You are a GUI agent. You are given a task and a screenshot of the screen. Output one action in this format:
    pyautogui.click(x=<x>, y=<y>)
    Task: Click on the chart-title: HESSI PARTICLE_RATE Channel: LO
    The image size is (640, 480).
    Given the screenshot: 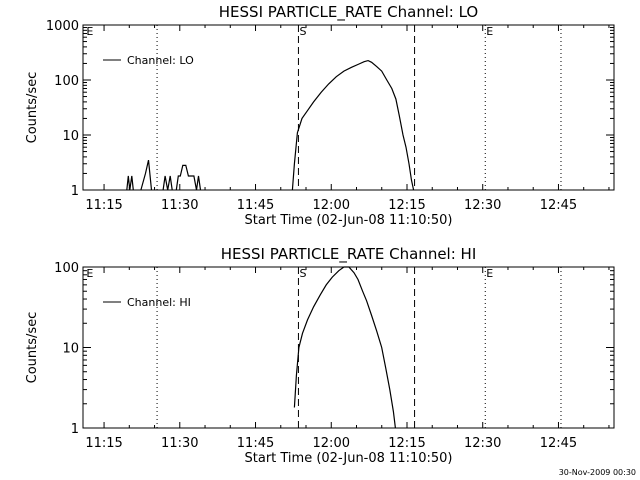 What is the action you would take?
    pyautogui.click(x=348, y=12)
    